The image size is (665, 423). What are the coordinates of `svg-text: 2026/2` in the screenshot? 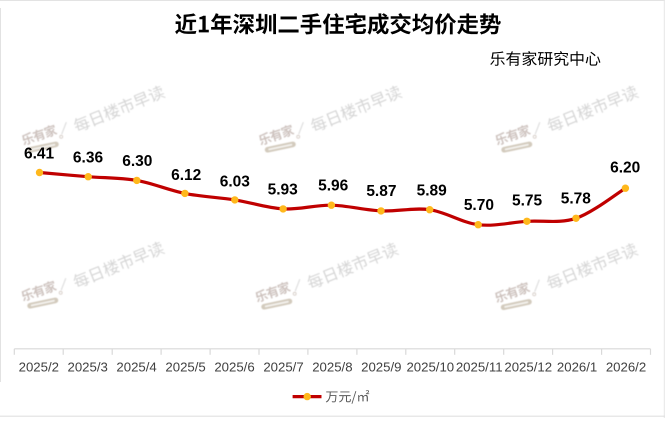 It's located at (626, 366).